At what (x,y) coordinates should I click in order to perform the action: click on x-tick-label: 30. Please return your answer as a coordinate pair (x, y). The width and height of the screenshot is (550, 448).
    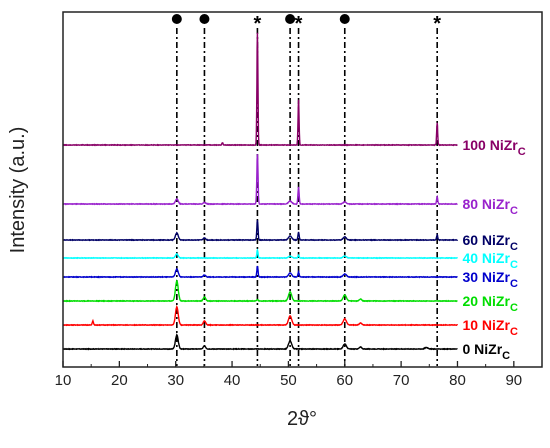
    Looking at the image, I should click on (175, 380).